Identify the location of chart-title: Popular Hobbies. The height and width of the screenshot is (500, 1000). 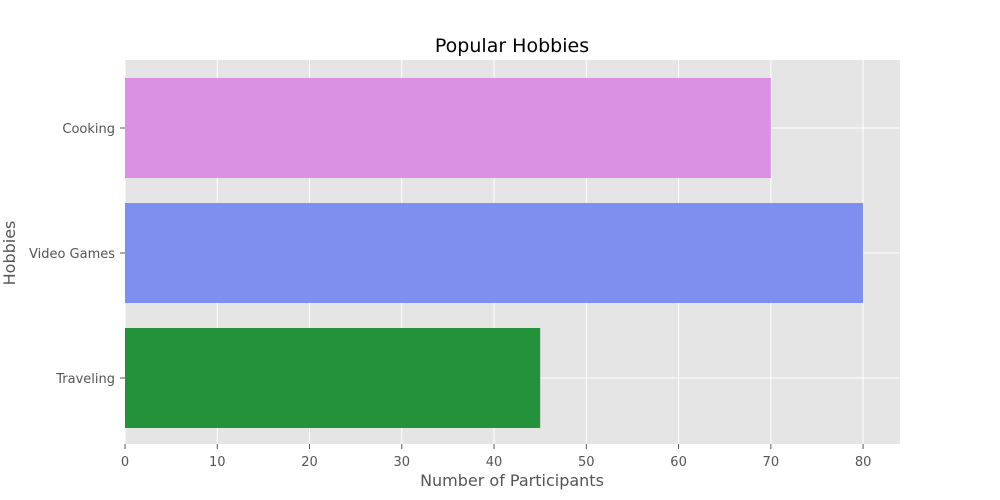
(512, 46).